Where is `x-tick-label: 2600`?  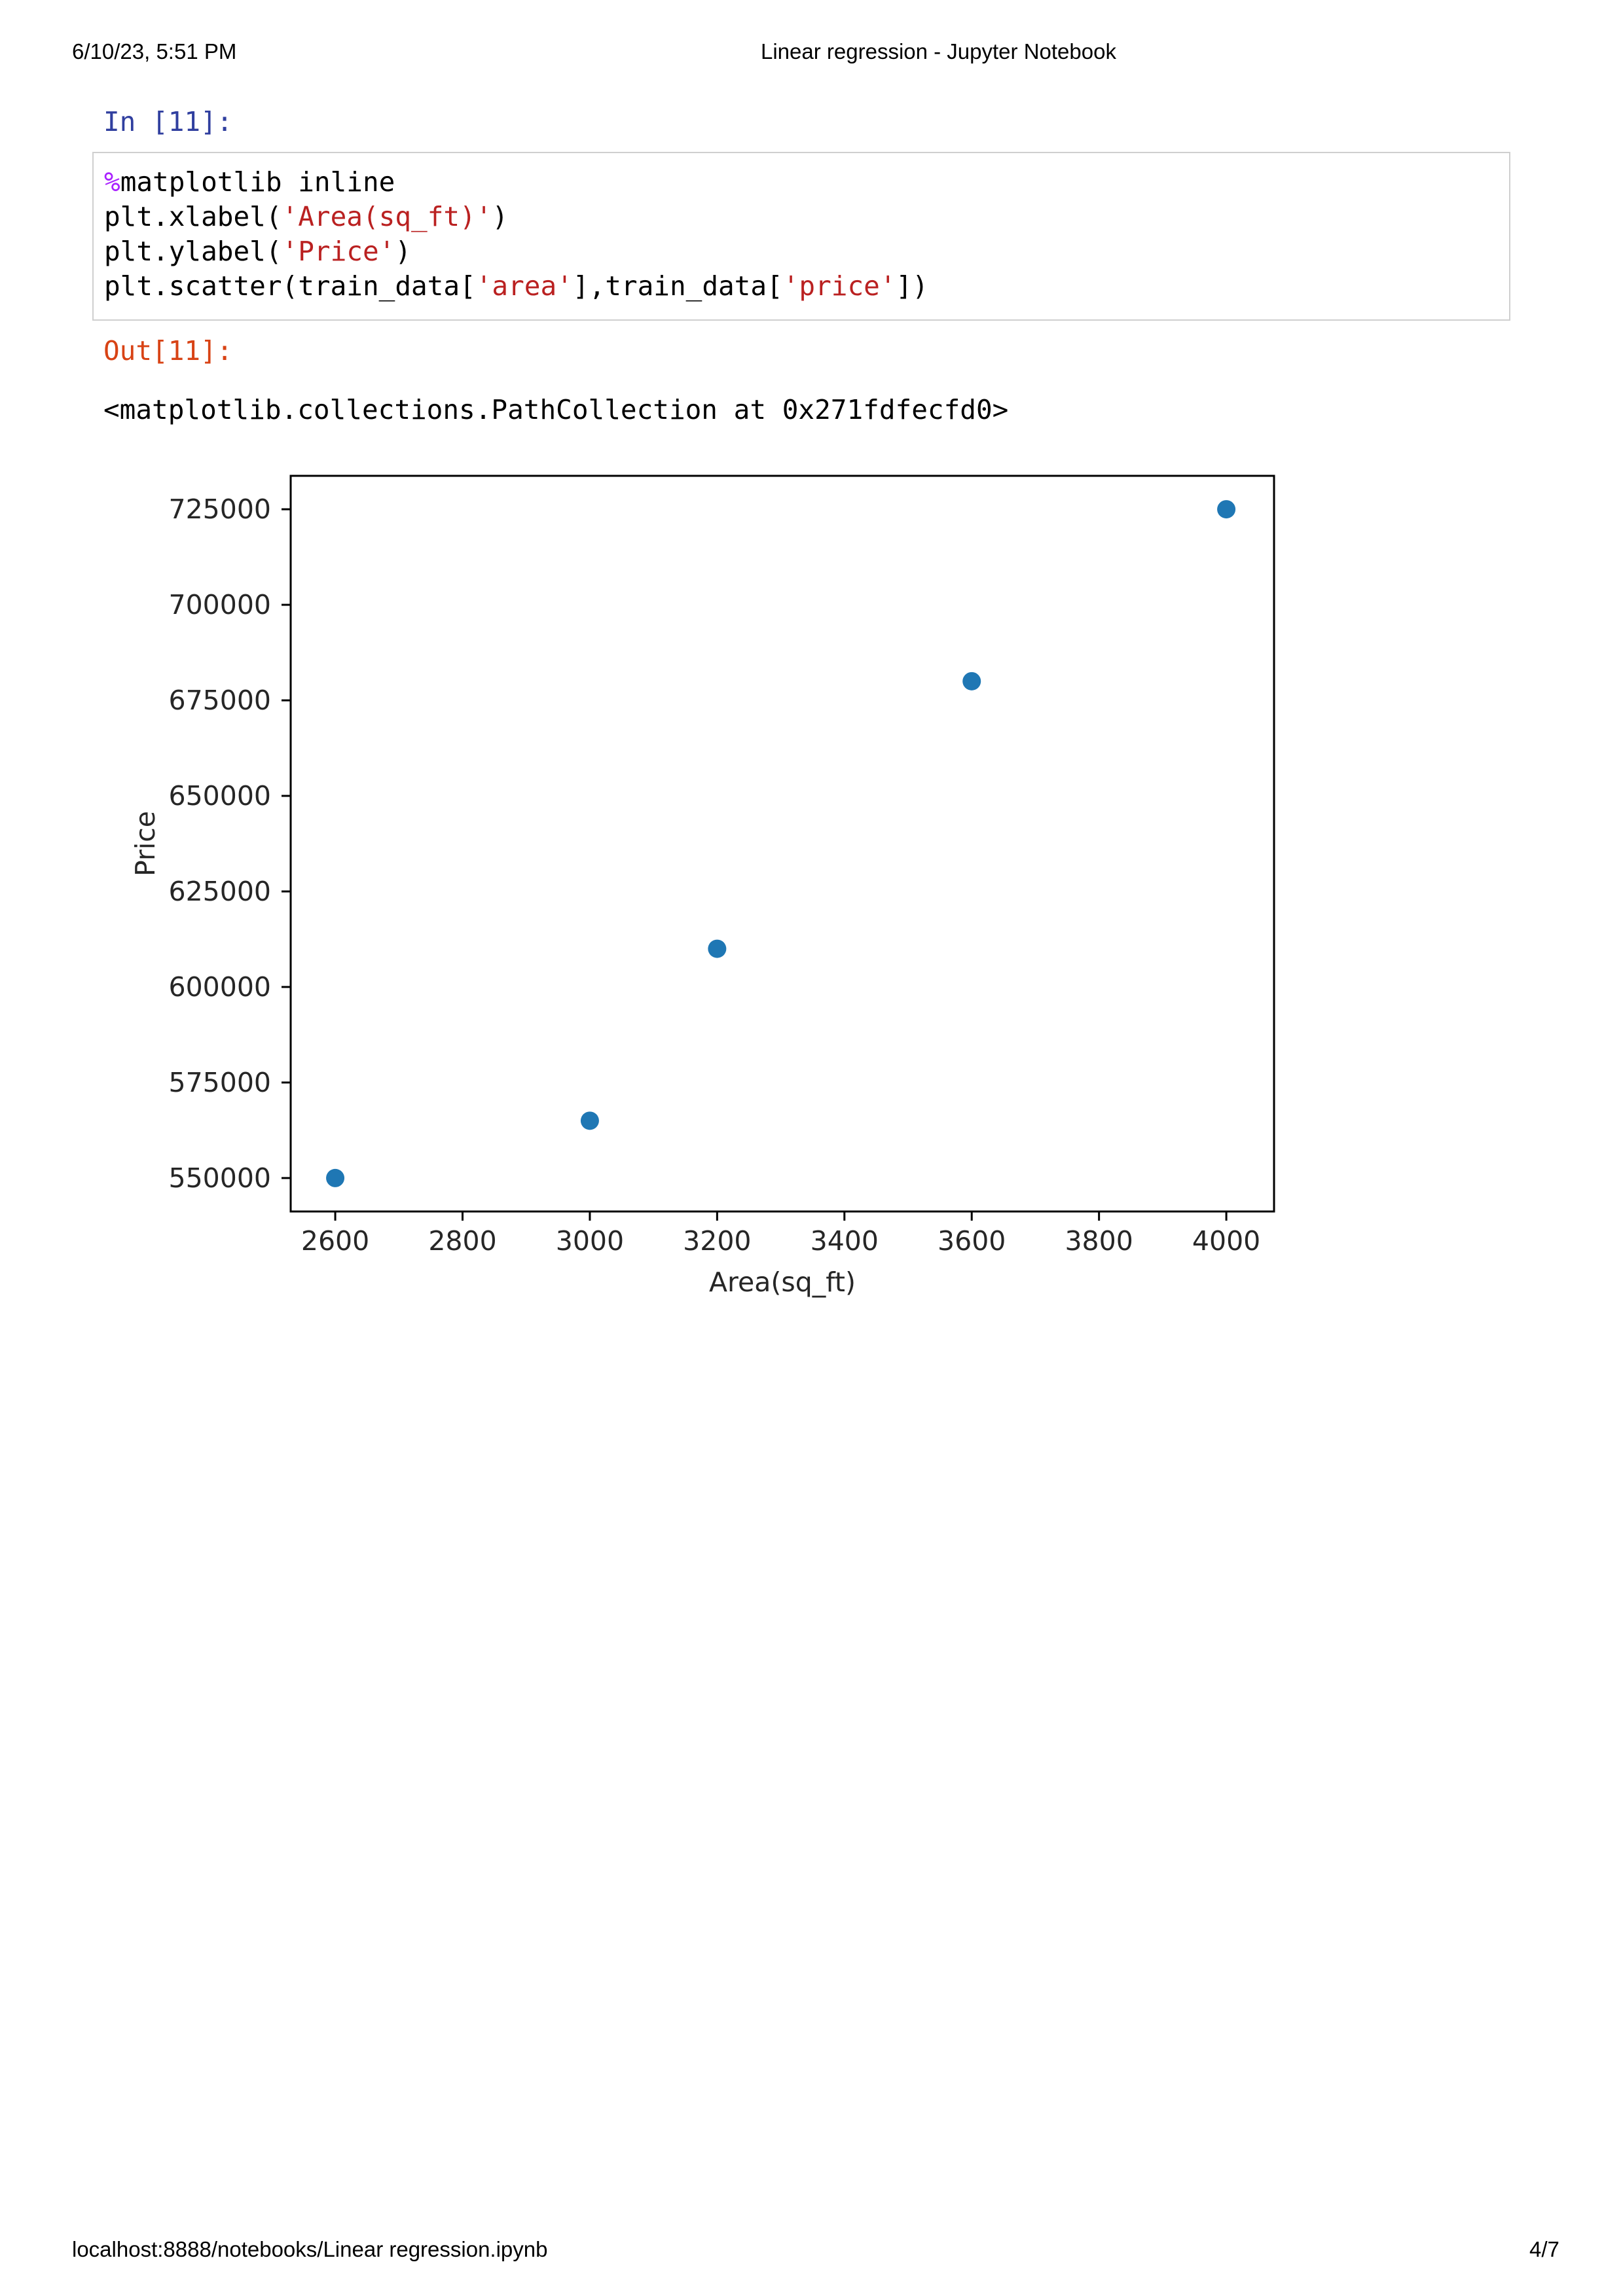
x-tick-label: 2600 is located at coordinates (335, 1241).